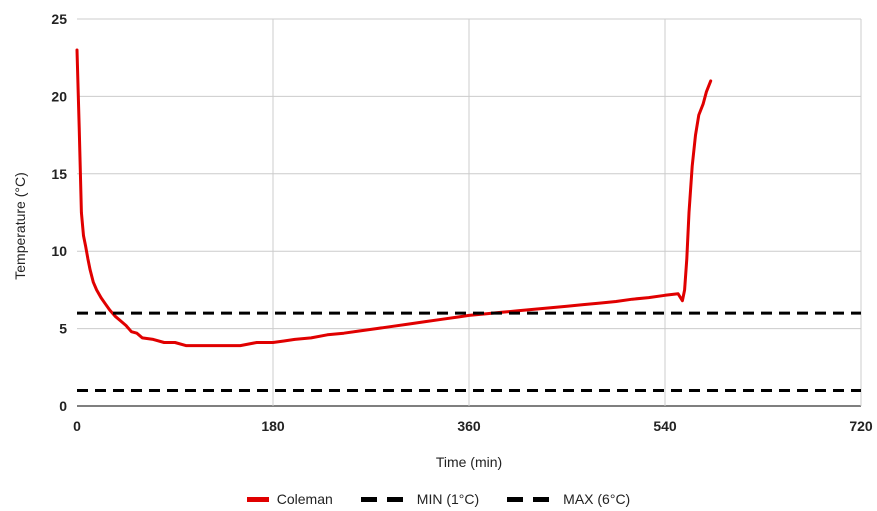 Image resolution: width=877 pixels, height=511 pixels. Describe the element at coordinates (63, 406) in the screenshot. I see `y-tick-label: 0` at that location.